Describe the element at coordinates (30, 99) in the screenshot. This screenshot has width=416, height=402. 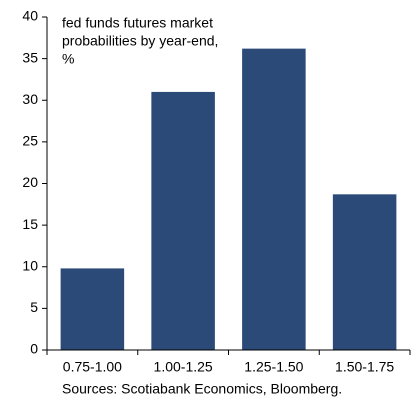
I see `y-tick-label: 30` at that location.